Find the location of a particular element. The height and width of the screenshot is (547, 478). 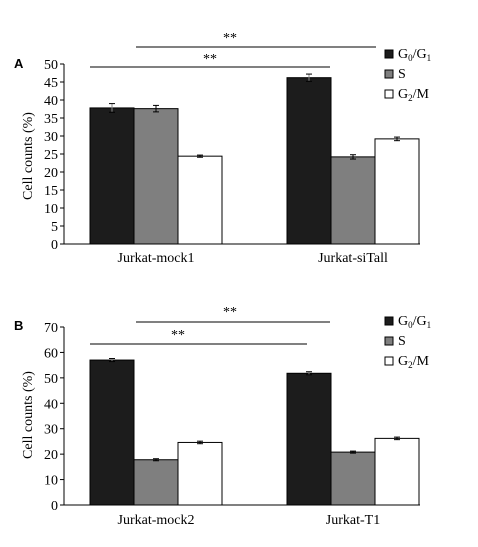

y-tick-label: 45 is located at coordinates (51, 83).